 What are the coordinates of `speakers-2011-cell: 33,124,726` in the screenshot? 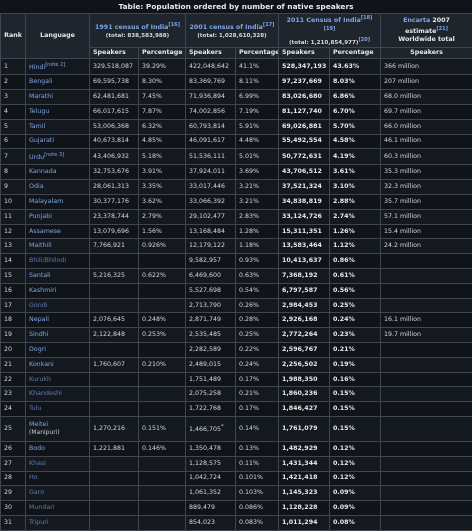 It's located at (304, 216).